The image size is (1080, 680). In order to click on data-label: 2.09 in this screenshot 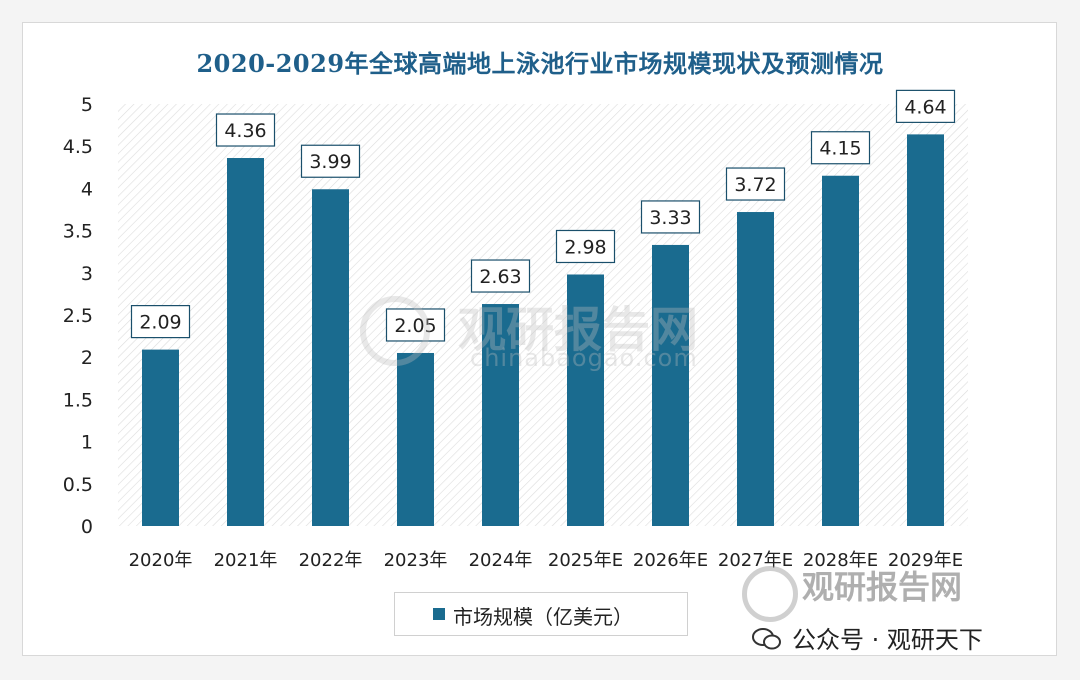, I will do `click(160, 323)`.